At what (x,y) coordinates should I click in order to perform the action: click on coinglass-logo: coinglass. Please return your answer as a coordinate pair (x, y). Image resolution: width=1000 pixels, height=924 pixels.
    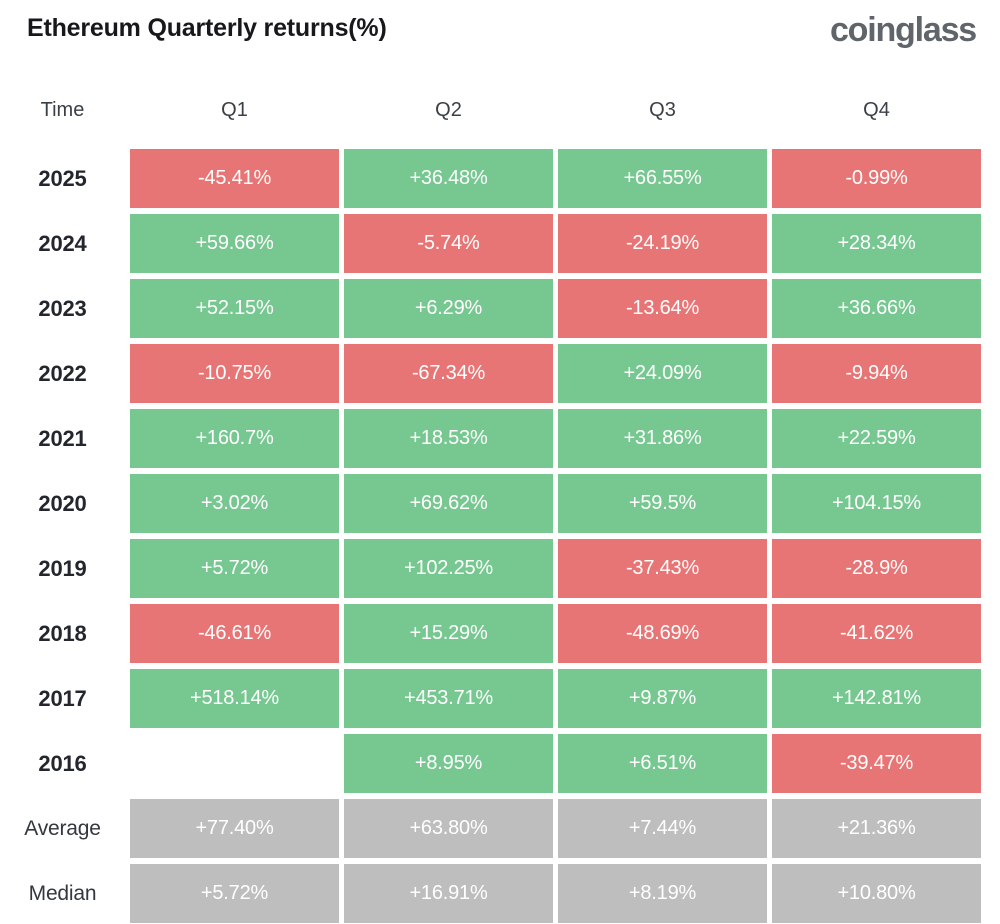
    Looking at the image, I should click on (903, 30).